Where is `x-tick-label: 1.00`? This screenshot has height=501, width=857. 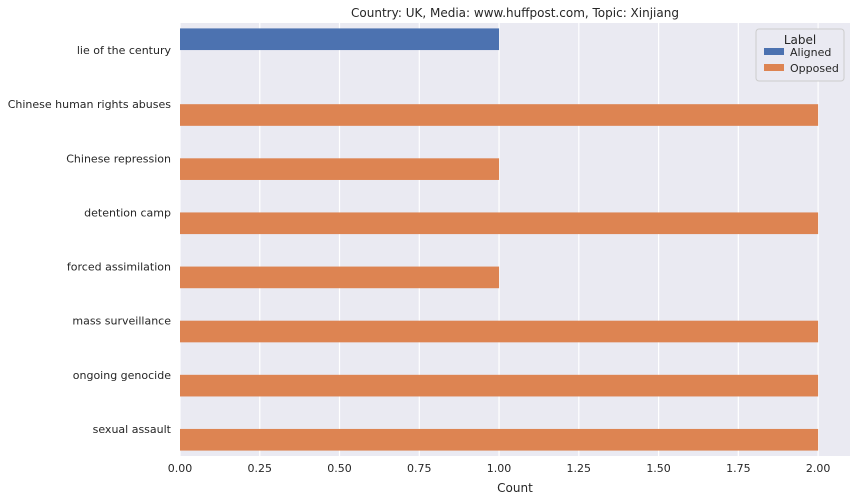 x-tick-label: 1.00 is located at coordinates (499, 468).